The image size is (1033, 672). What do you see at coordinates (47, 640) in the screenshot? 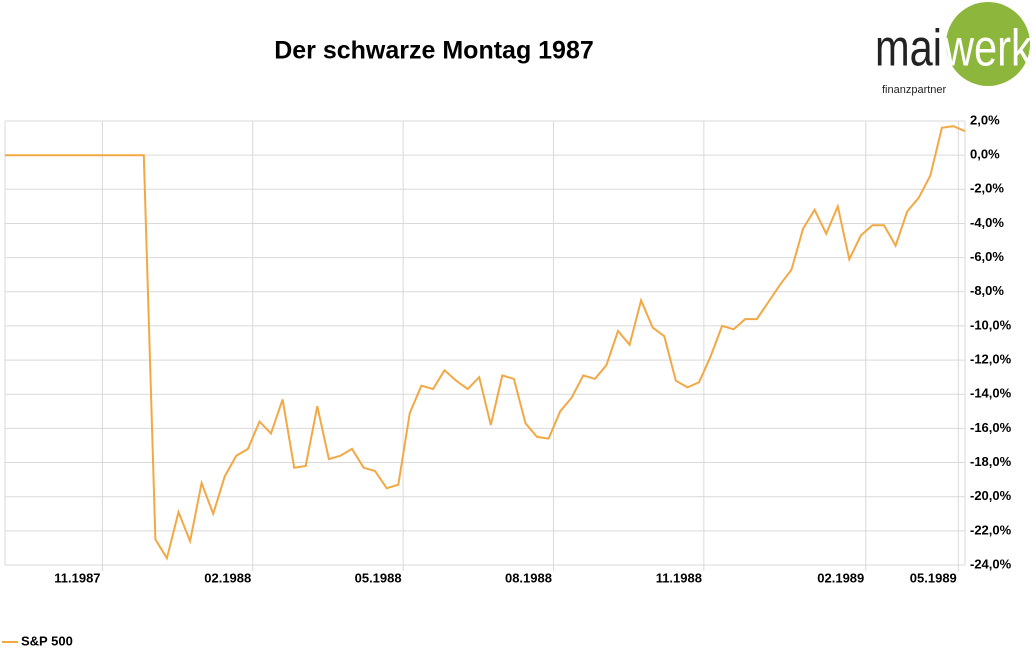
I see `legend-label: S&P 500` at bounding box center [47, 640].